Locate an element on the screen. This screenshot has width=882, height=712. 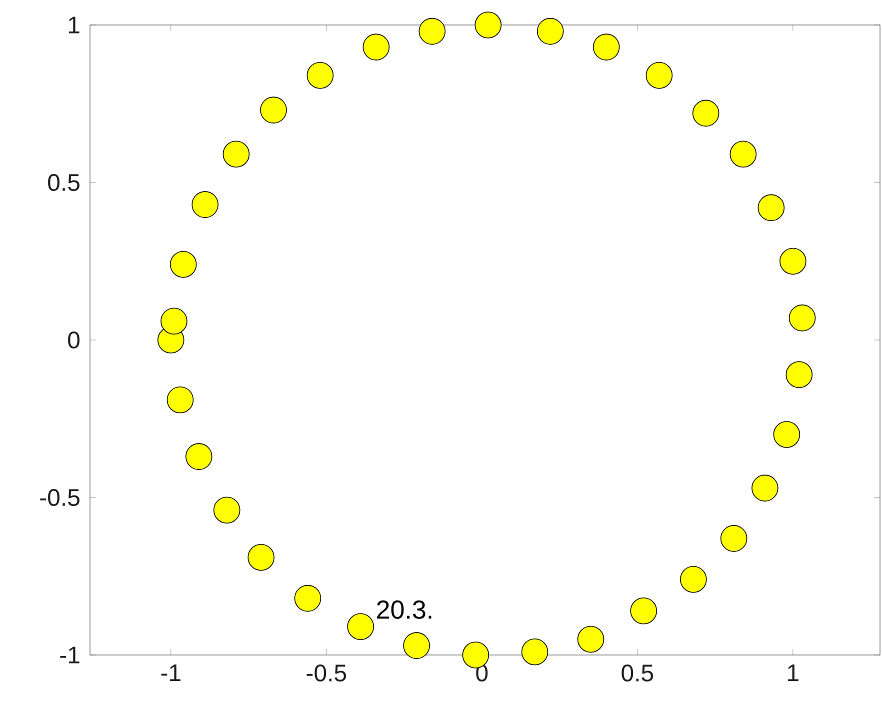
x-tick-label: 1 is located at coordinates (793, 673).